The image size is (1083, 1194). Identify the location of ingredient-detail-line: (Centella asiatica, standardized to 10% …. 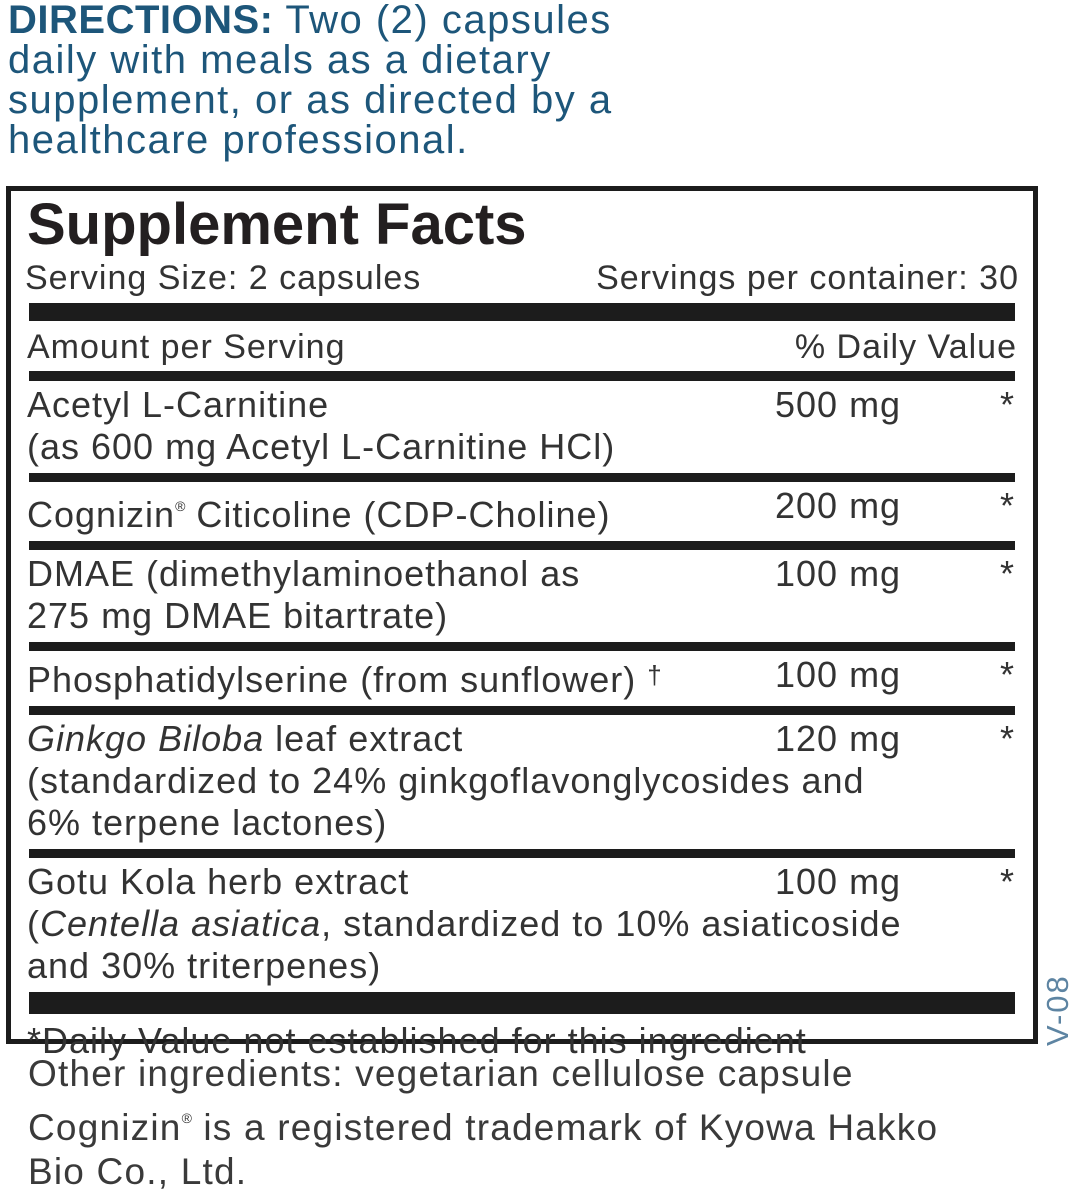
(522, 924).